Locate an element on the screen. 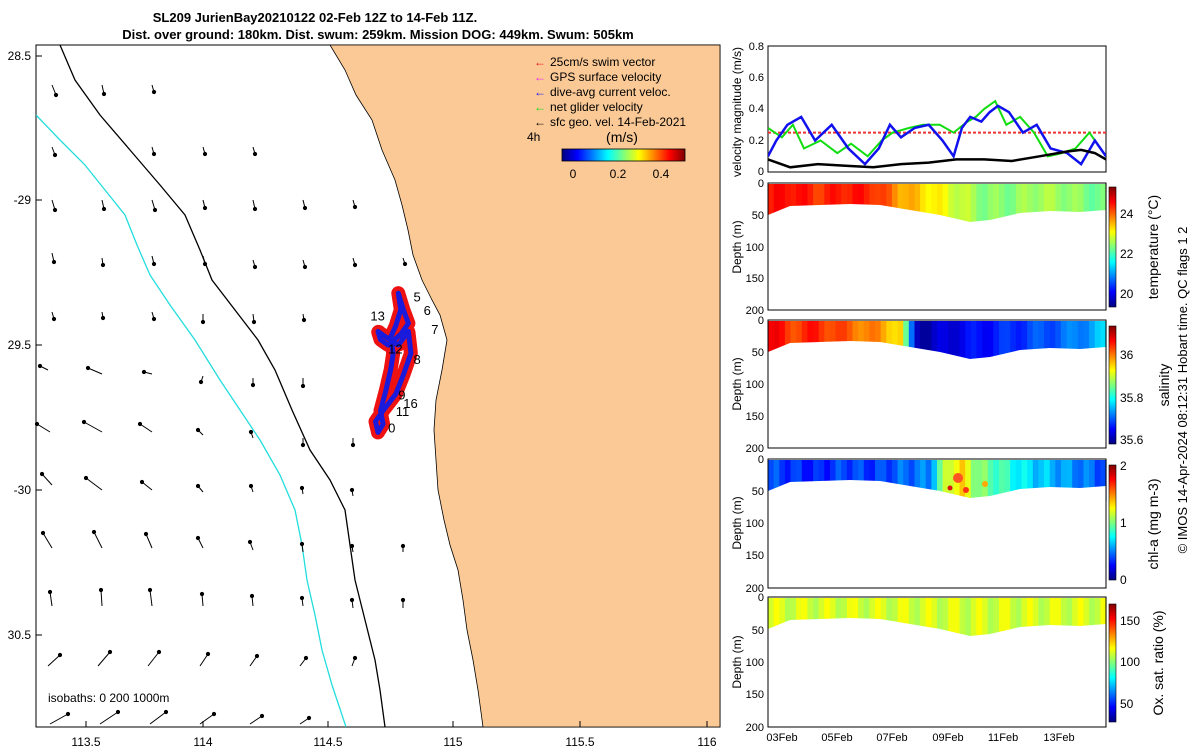 Image resolution: width=1200 pixels, height=750 pixels. day-label: 11 is located at coordinates (403, 411).